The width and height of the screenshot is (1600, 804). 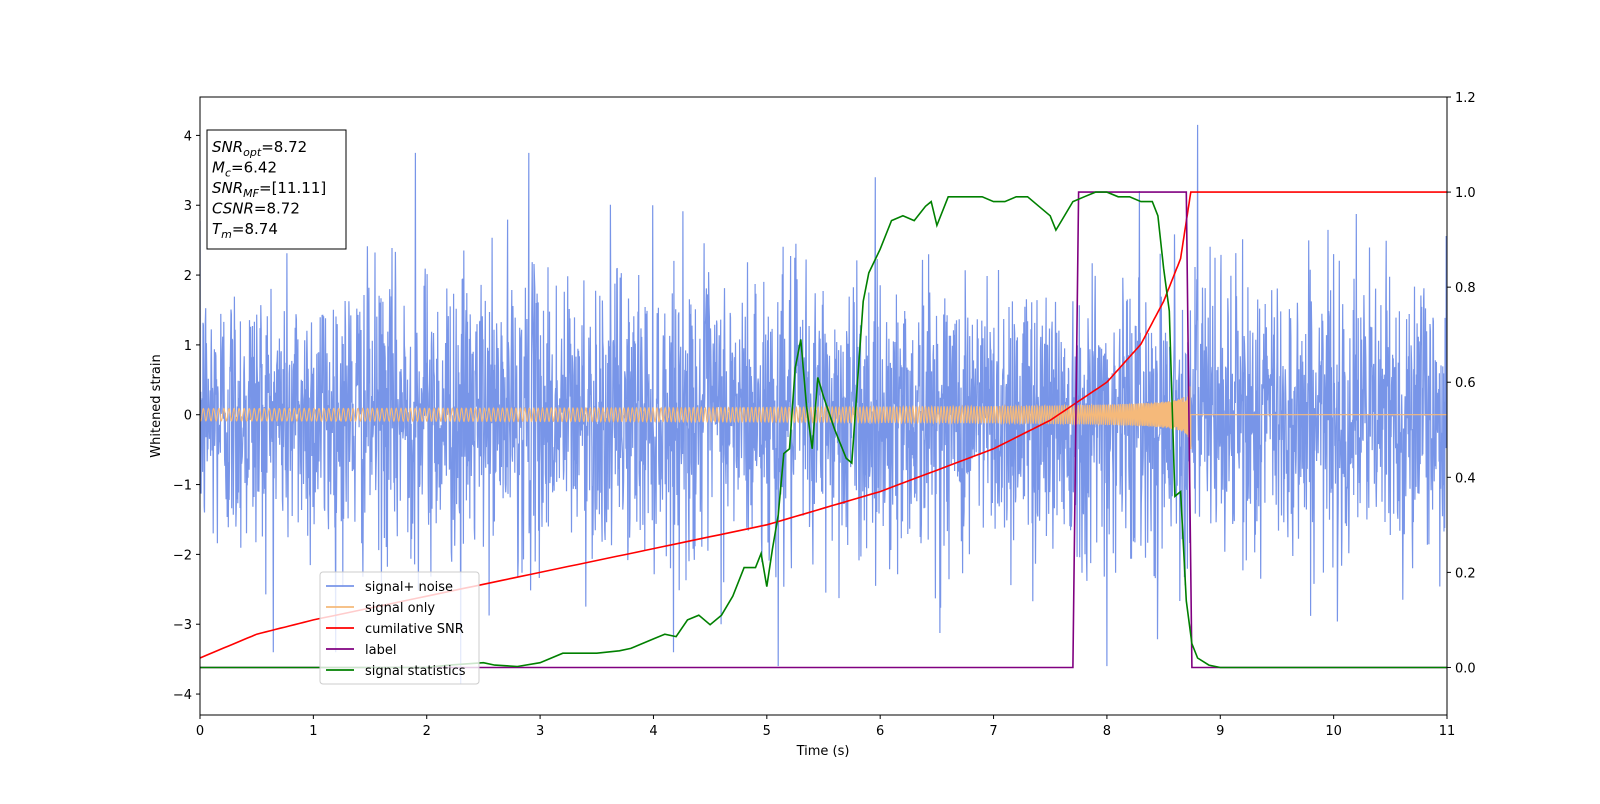 I want to click on x-tick-label: 11, so click(x=1447, y=731).